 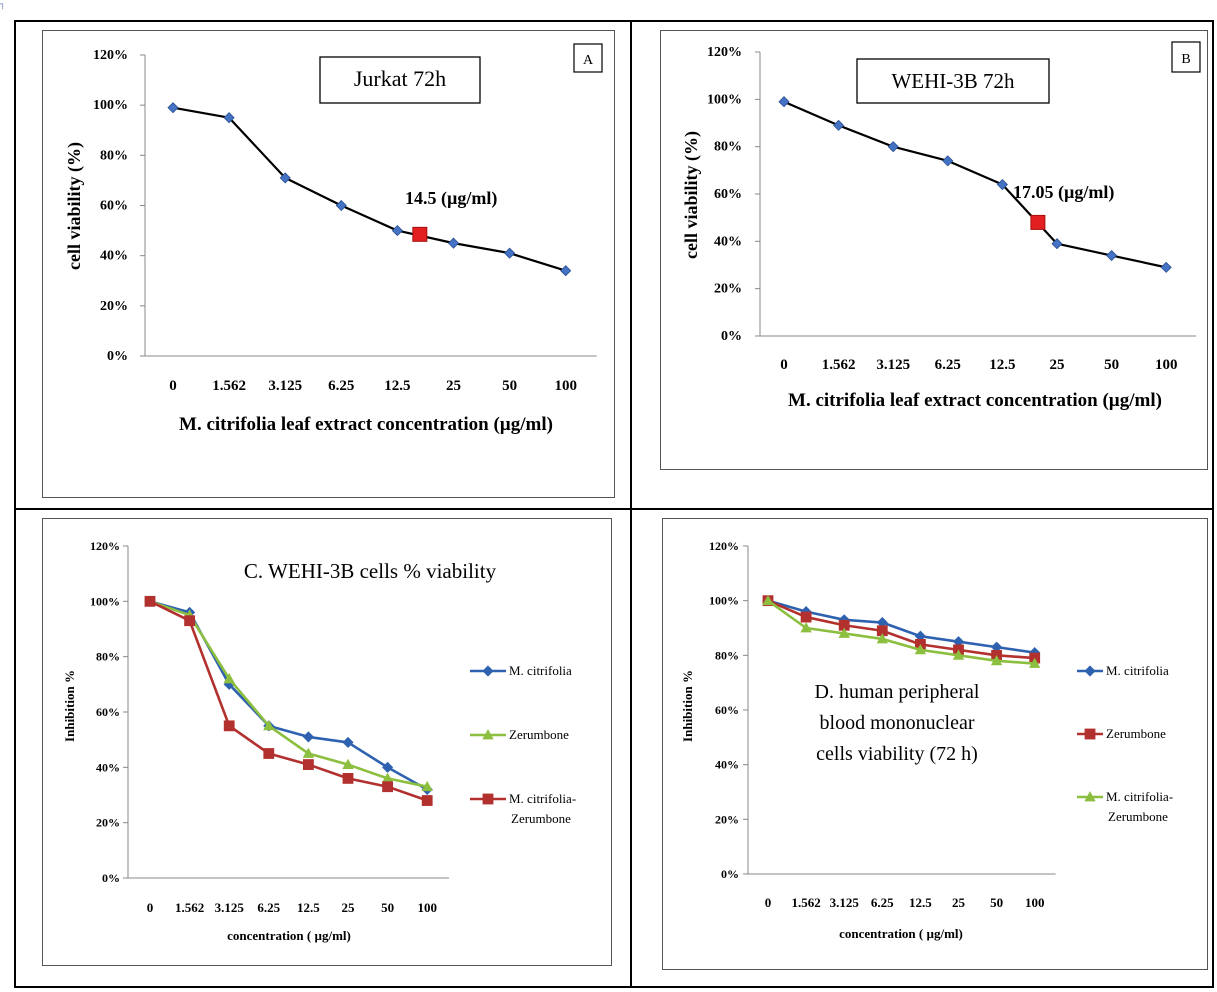 I want to click on panel-c-series-0-point, so click(x=308, y=737).